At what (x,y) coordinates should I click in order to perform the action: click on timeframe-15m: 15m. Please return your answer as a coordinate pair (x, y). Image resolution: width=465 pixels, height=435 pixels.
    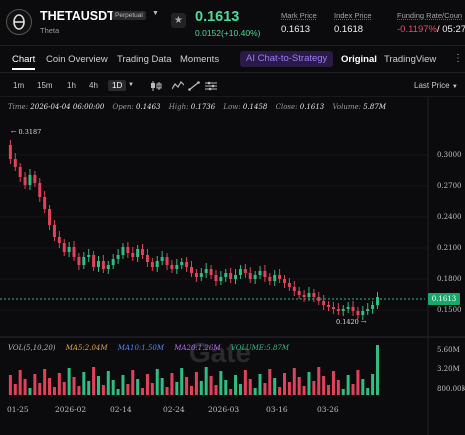
    Looking at the image, I should click on (45, 85).